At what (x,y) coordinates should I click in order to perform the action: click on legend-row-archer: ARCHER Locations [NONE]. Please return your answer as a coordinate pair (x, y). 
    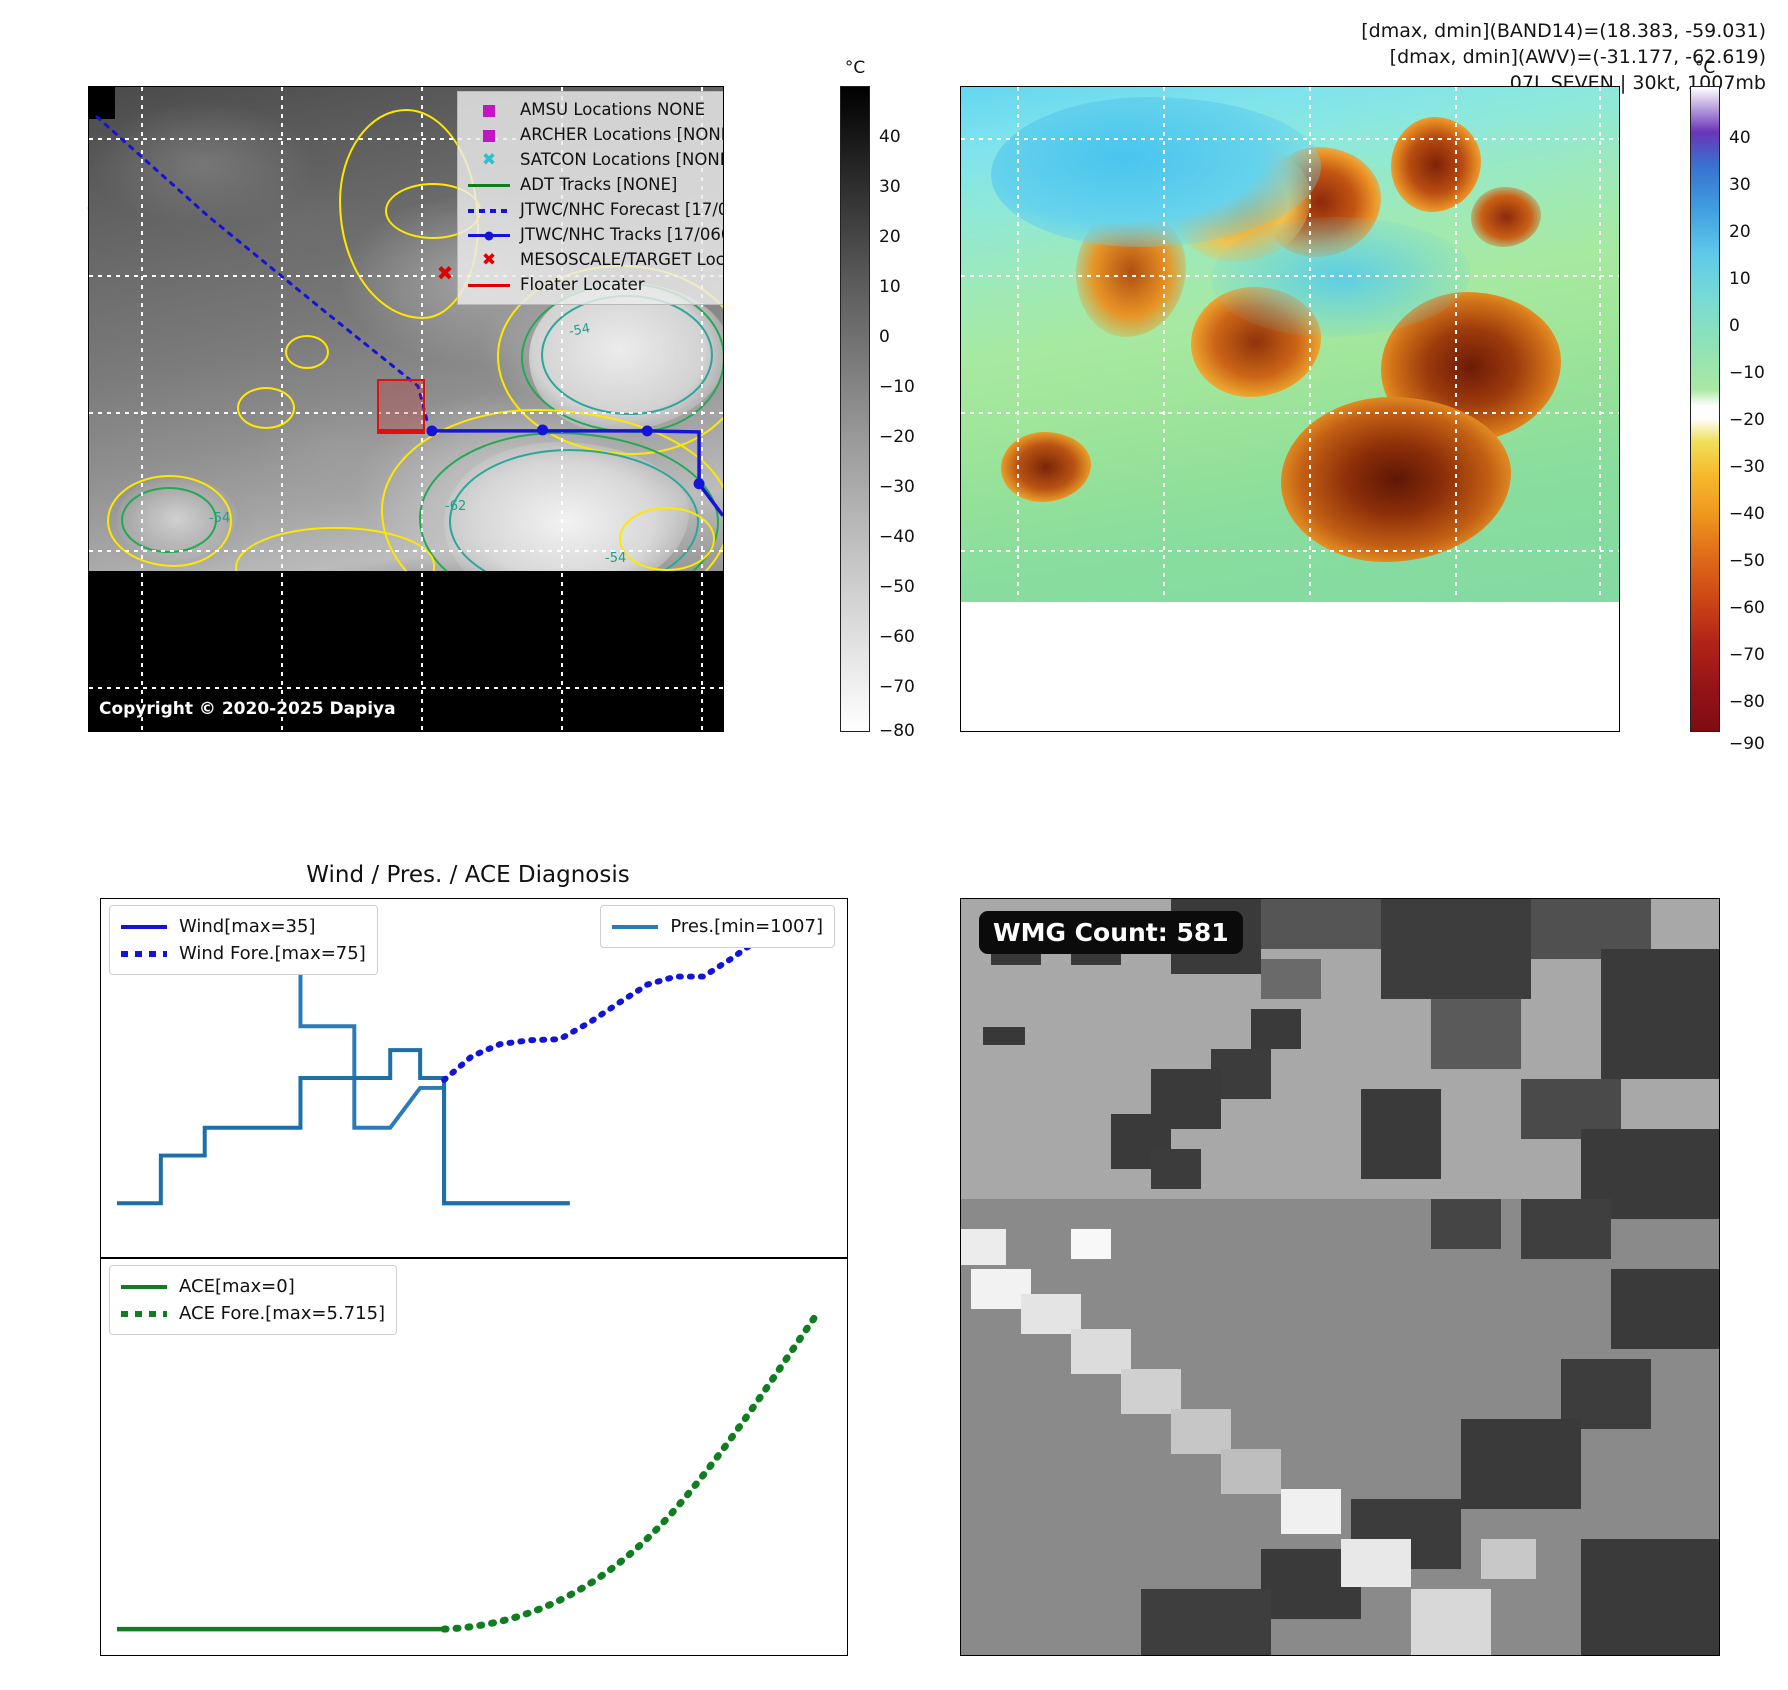
    Looking at the image, I should click on (595, 135).